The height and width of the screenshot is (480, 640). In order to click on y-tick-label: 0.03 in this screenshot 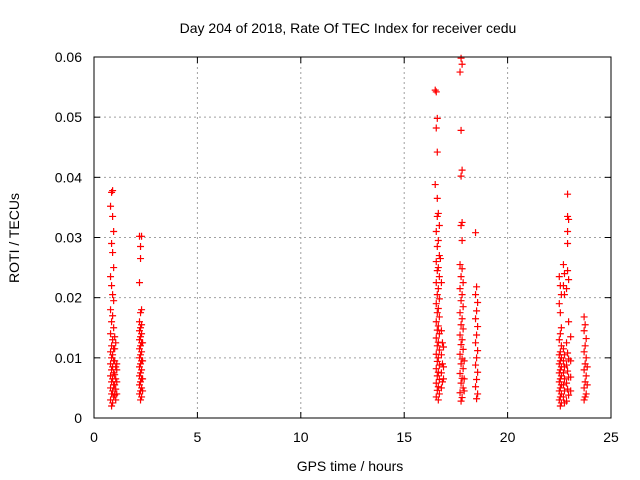, I will do `click(68, 238)`.